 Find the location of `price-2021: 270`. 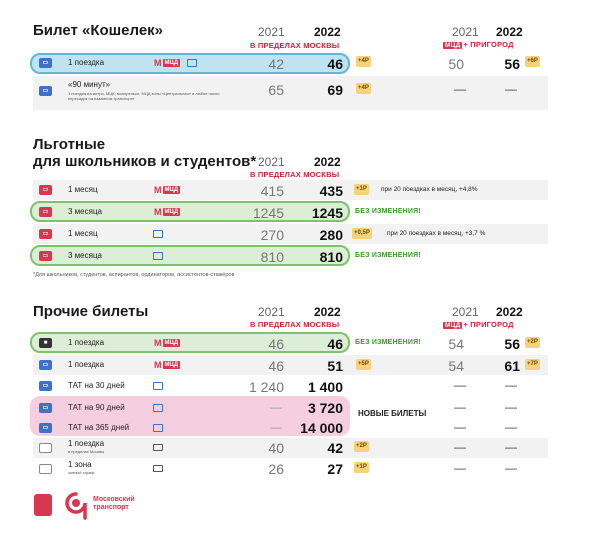

price-2021: 270 is located at coordinates (272, 235).